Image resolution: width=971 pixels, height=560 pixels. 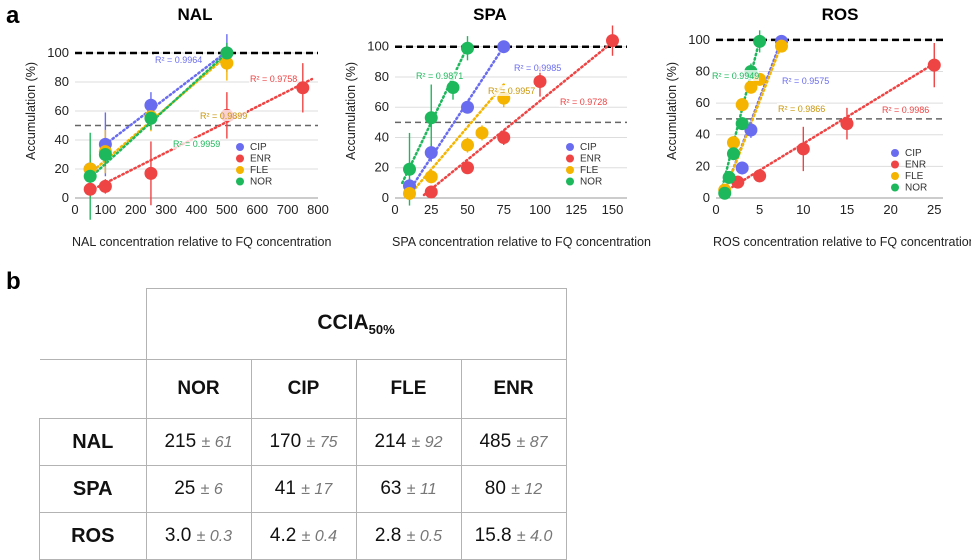 What do you see at coordinates (285, 441) in the screenshot?
I see `cell-value: 170` at bounding box center [285, 441].